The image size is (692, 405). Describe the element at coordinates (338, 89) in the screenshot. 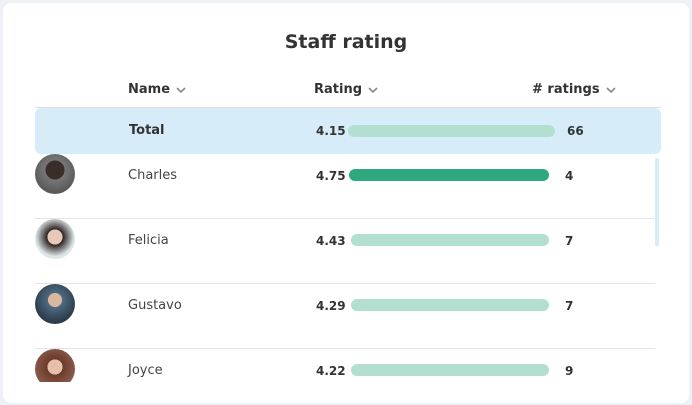

I see `column-header: Rating` at that location.